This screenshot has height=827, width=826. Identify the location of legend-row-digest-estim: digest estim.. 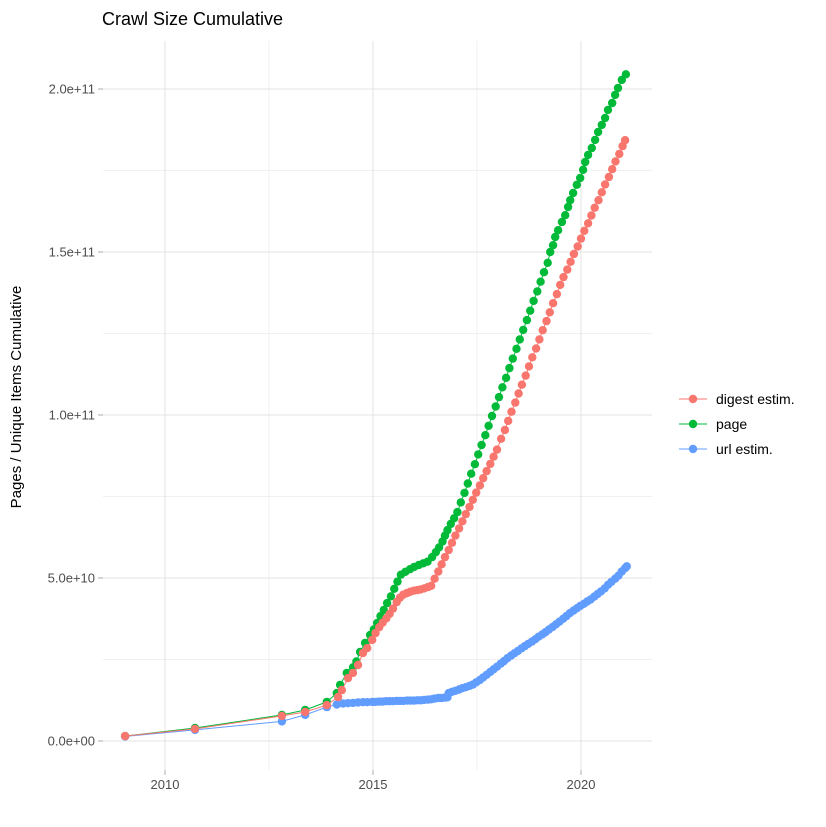
(736, 398).